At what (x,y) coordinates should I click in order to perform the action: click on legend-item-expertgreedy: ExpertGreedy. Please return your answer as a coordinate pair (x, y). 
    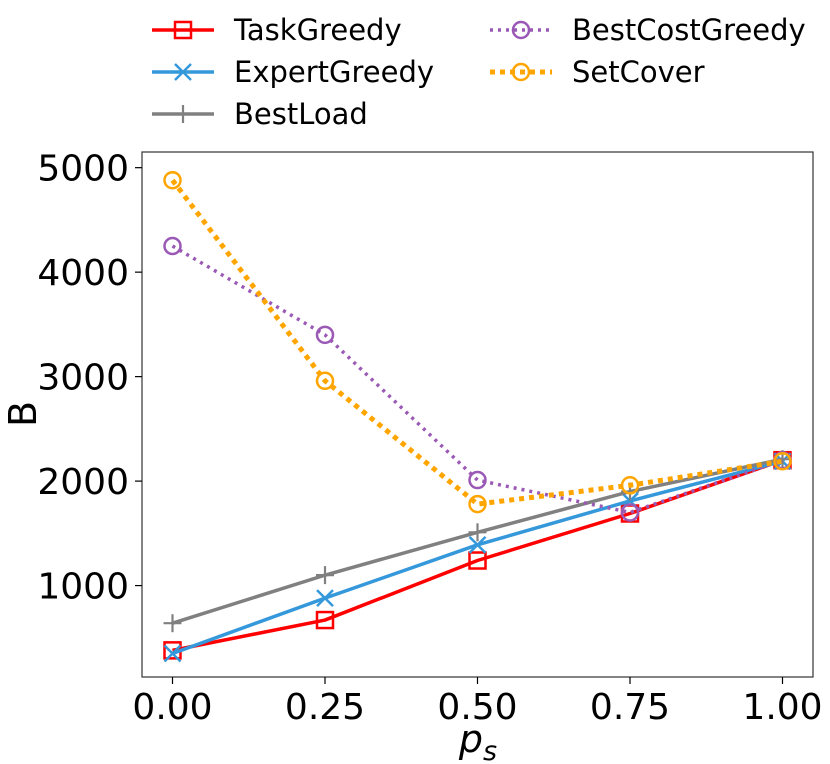
    Looking at the image, I should click on (293, 72).